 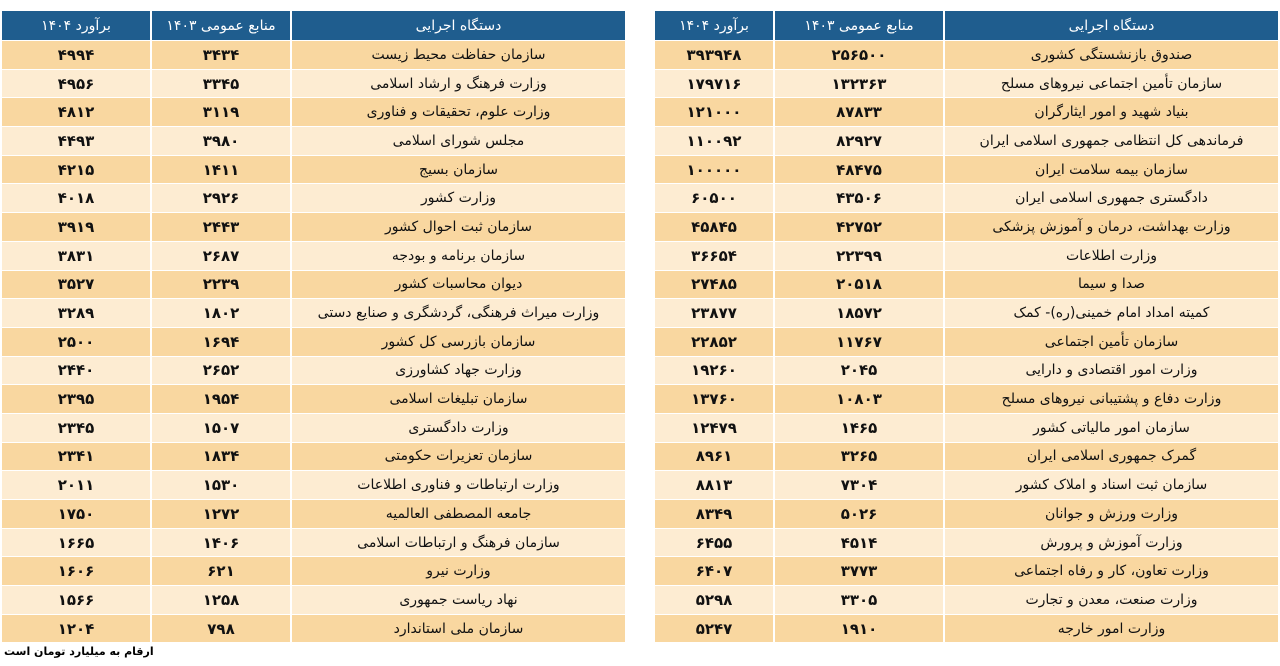 I want to click on number-cell: ۱۲۰۴, so click(x=76, y=628).